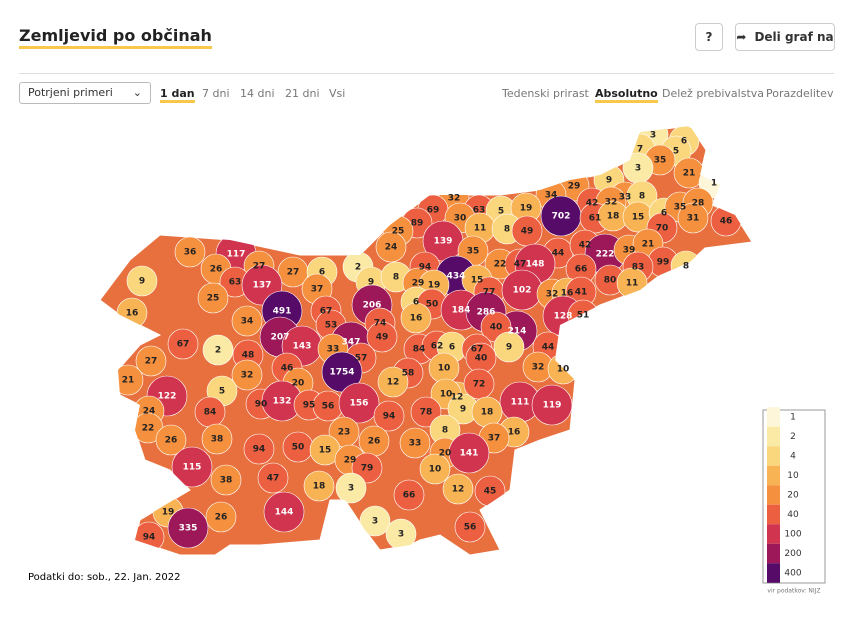 The height and width of the screenshot is (618, 863). What do you see at coordinates (489, 293) in the screenshot?
I see `municipality-label: 77` at bounding box center [489, 293].